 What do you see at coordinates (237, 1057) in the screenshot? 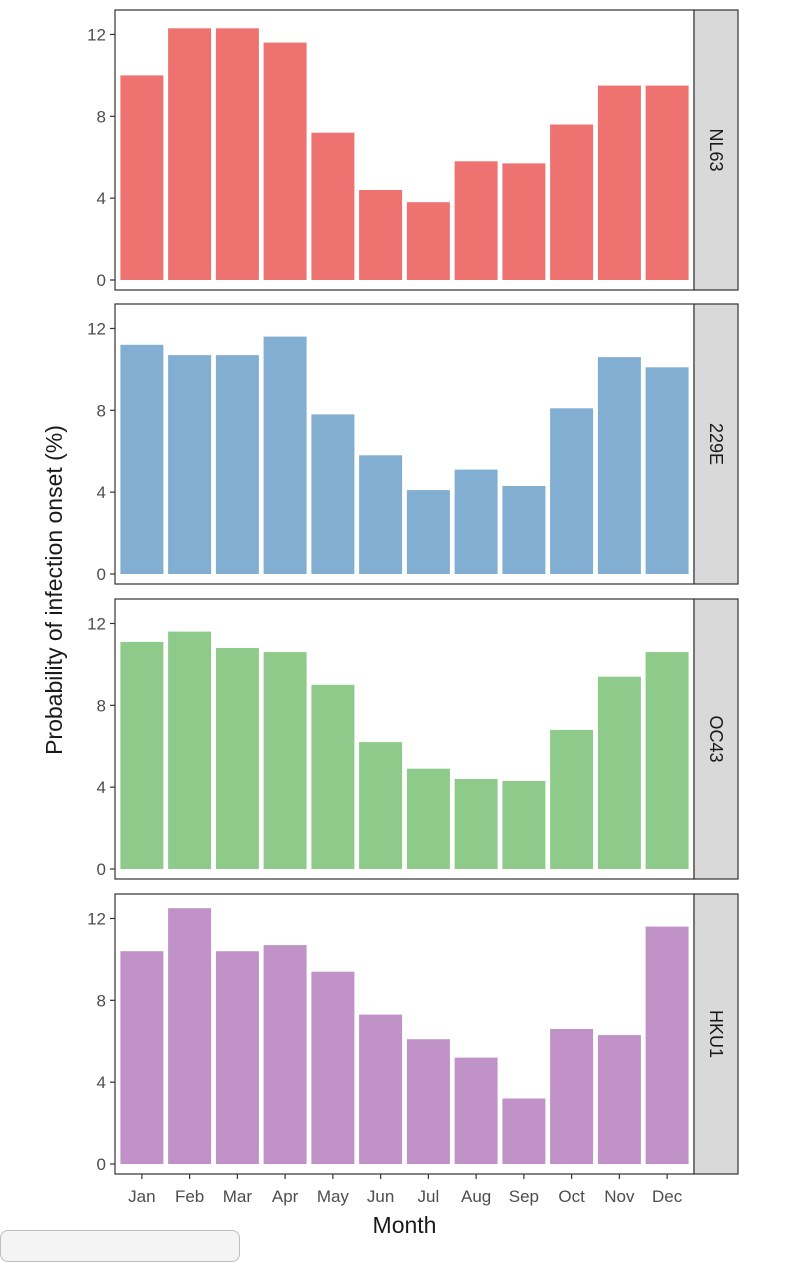
I see `bar-HKU1-Mar` at bounding box center [237, 1057].